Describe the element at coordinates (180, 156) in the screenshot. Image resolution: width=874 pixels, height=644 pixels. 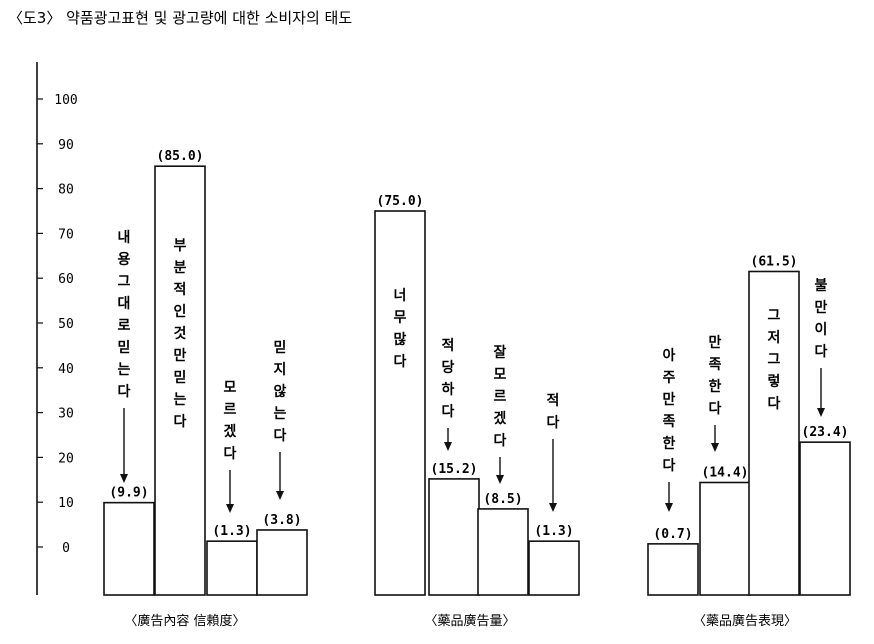
I see `bar-value-label: (85.0)` at that location.